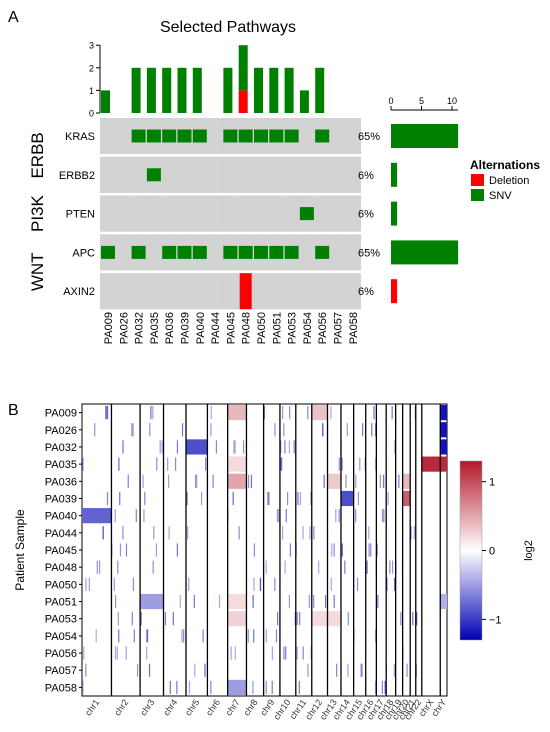 The width and height of the screenshot is (550, 732). What do you see at coordinates (477, 195) in the screenshot?
I see `legend-swatch` at bounding box center [477, 195].